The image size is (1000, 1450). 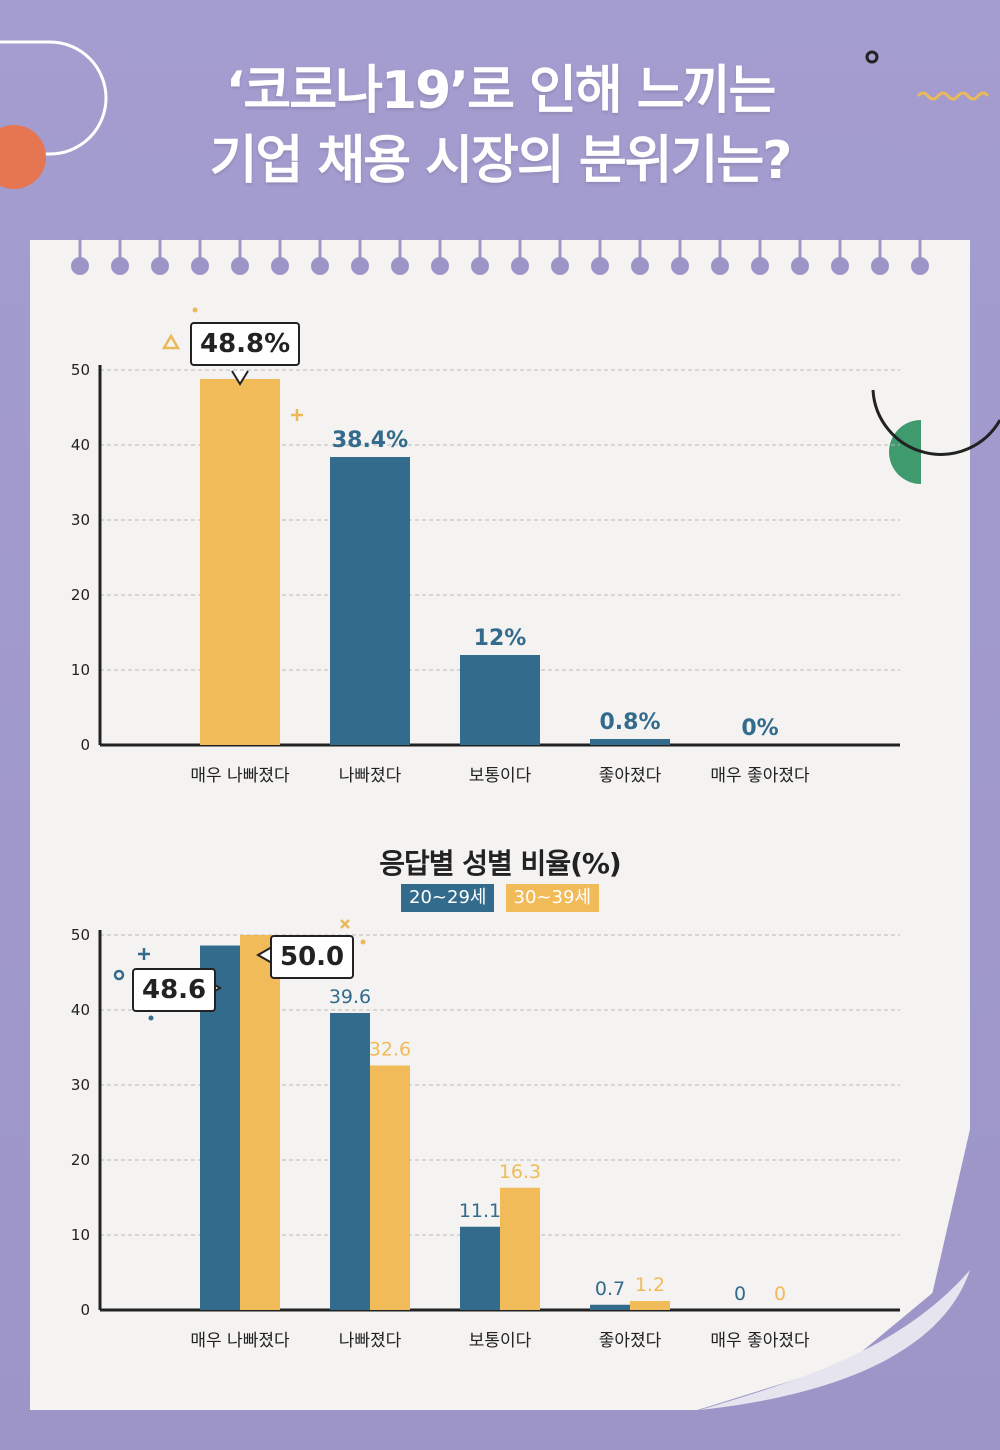 What do you see at coordinates (500, 1341) in the screenshot?
I see `chart-by-age-category-label: 보통이다` at bounding box center [500, 1341].